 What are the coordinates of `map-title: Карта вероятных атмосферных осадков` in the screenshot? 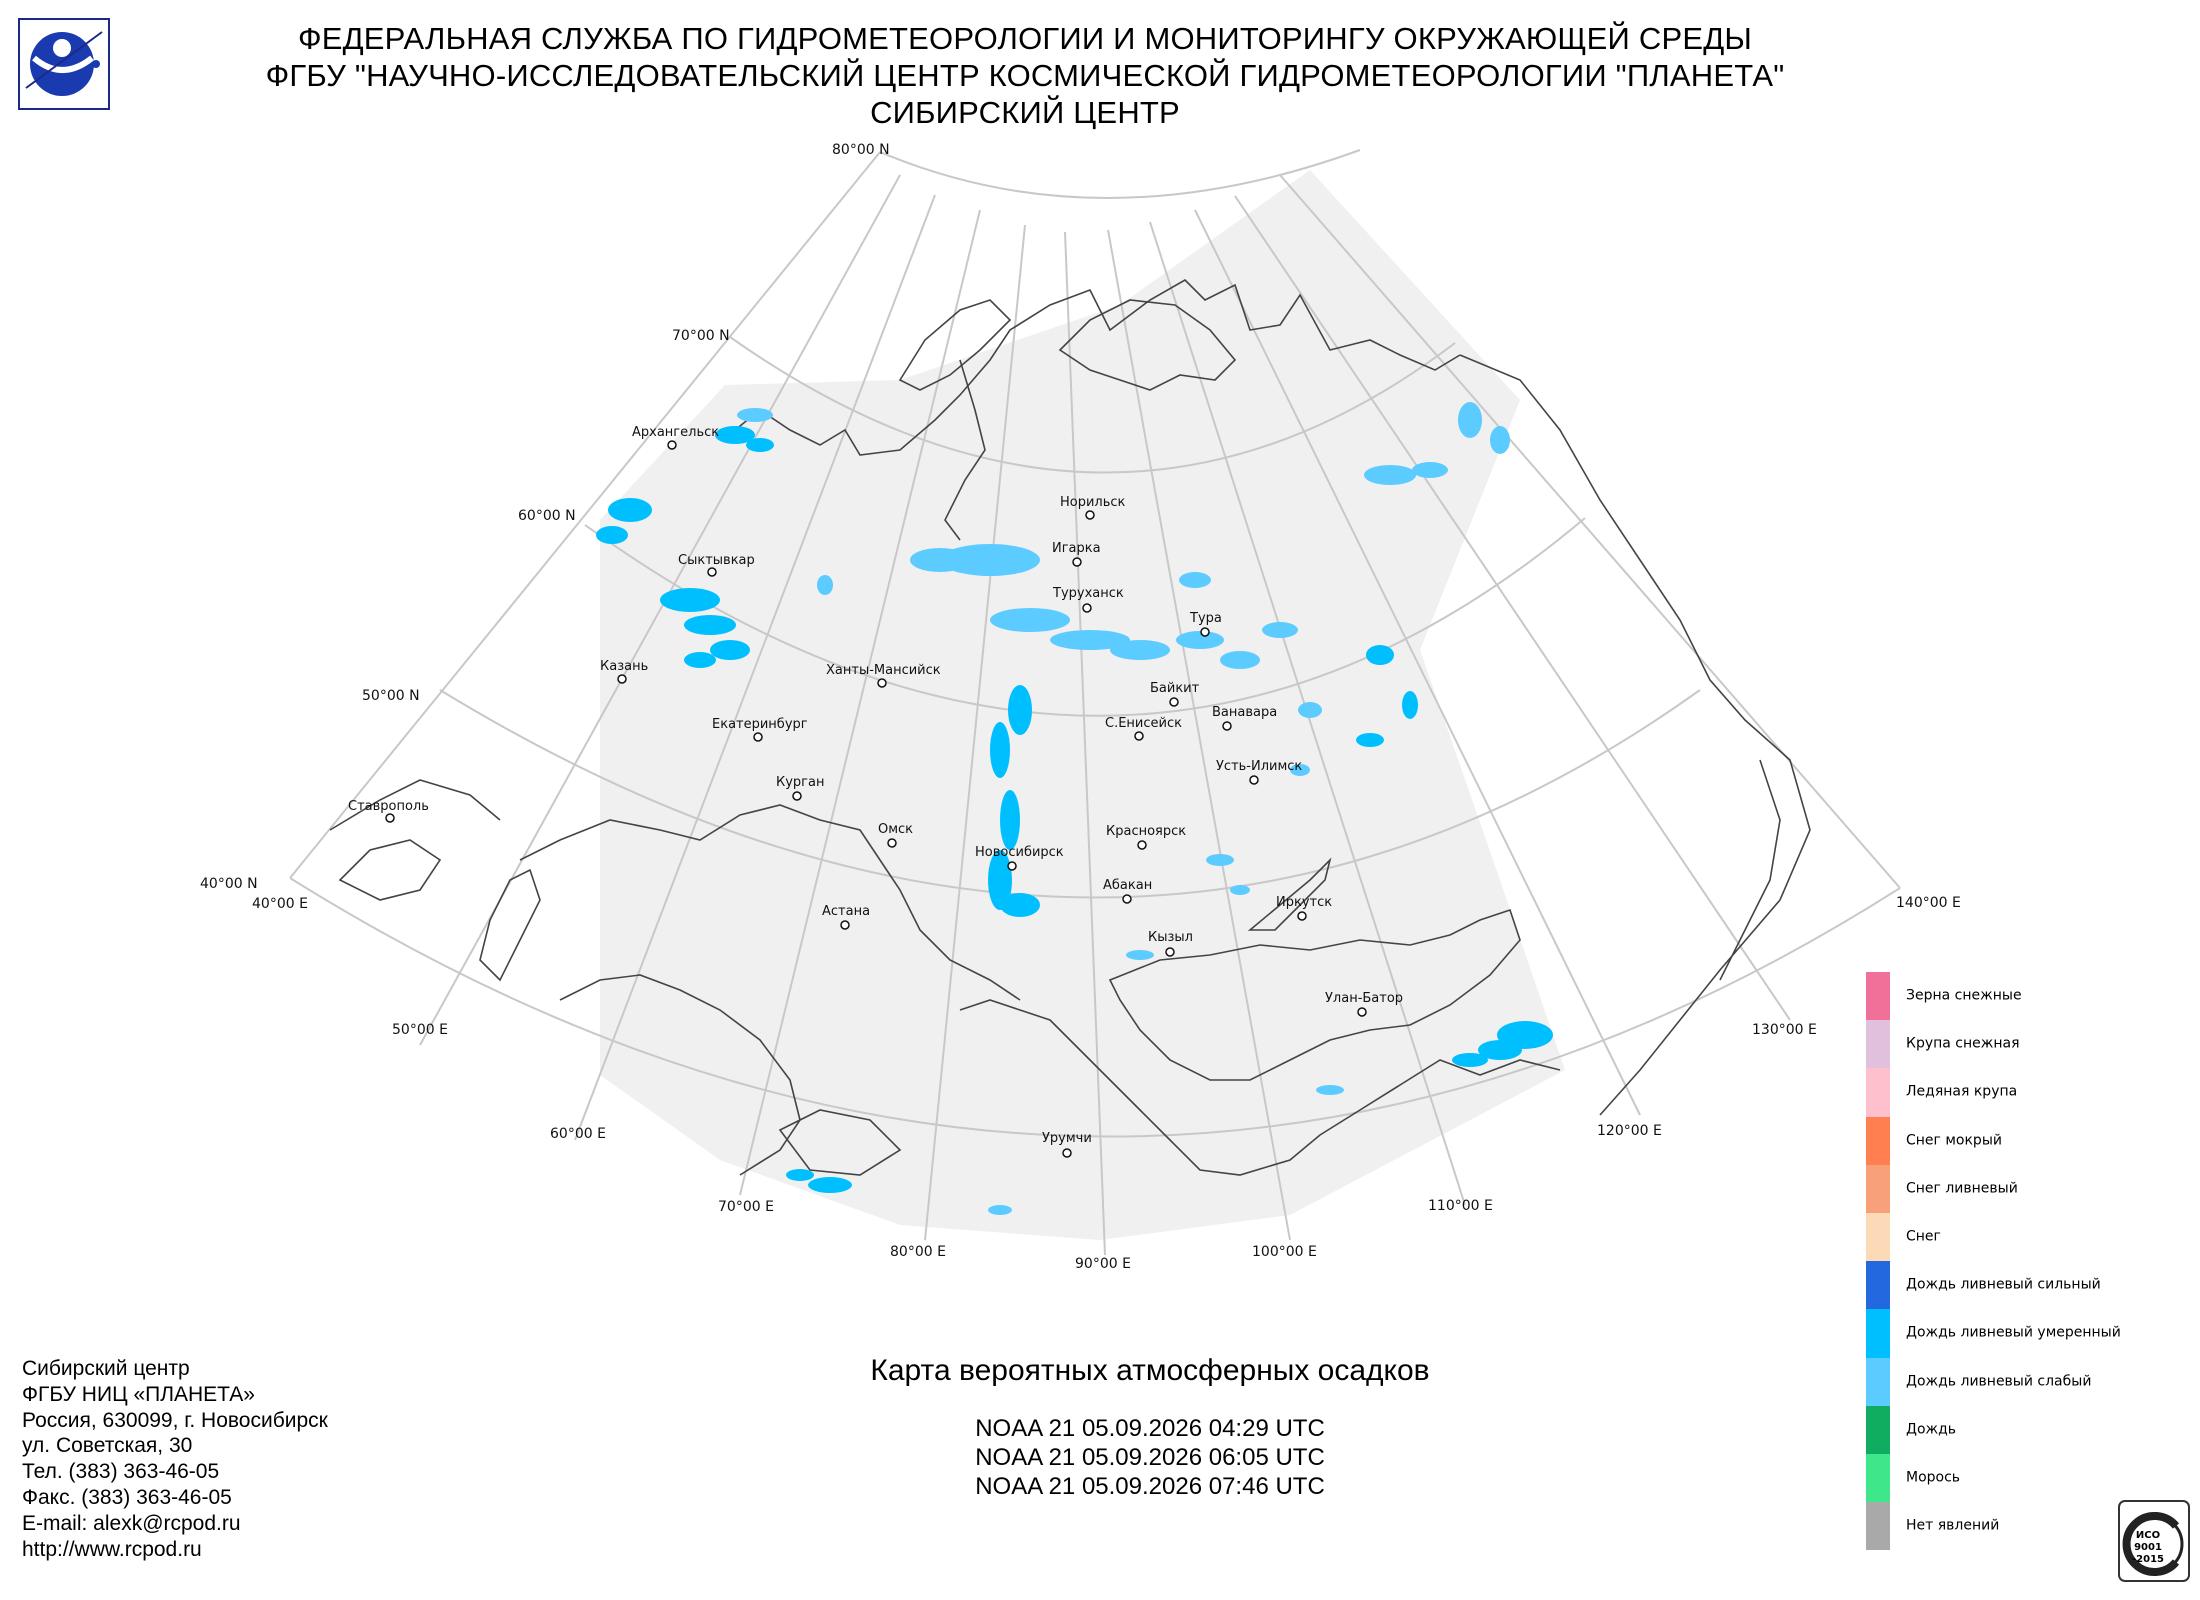 It's located at (1150, 1370).